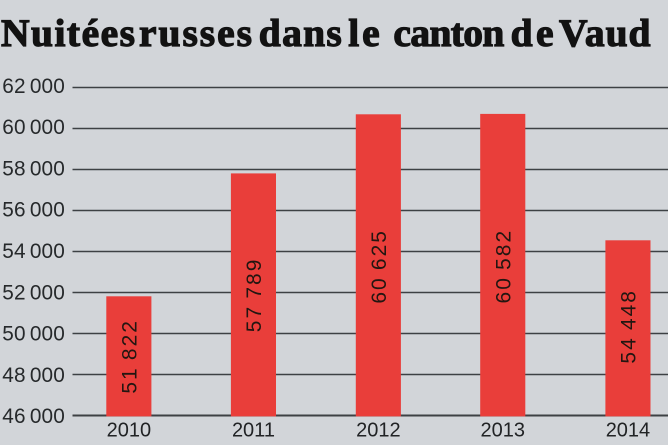 Image resolution: width=668 pixels, height=445 pixels. Describe the element at coordinates (130, 356) in the screenshot. I see `svg-text: 51 822` at that location.